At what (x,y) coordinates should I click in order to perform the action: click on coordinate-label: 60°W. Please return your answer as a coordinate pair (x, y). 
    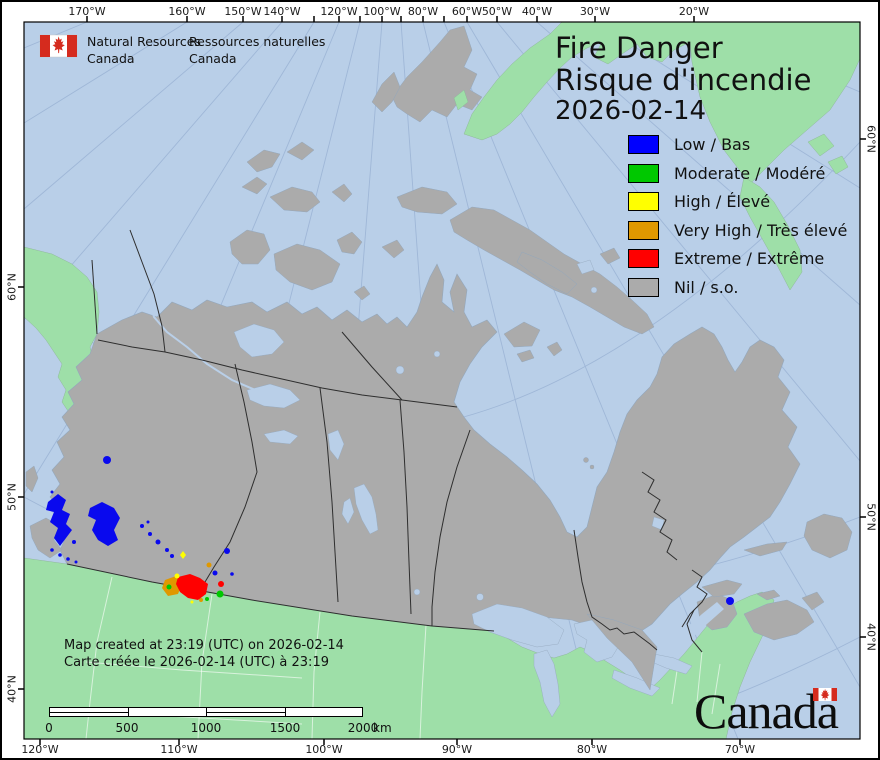
    Looking at the image, I should click on (467, 11).